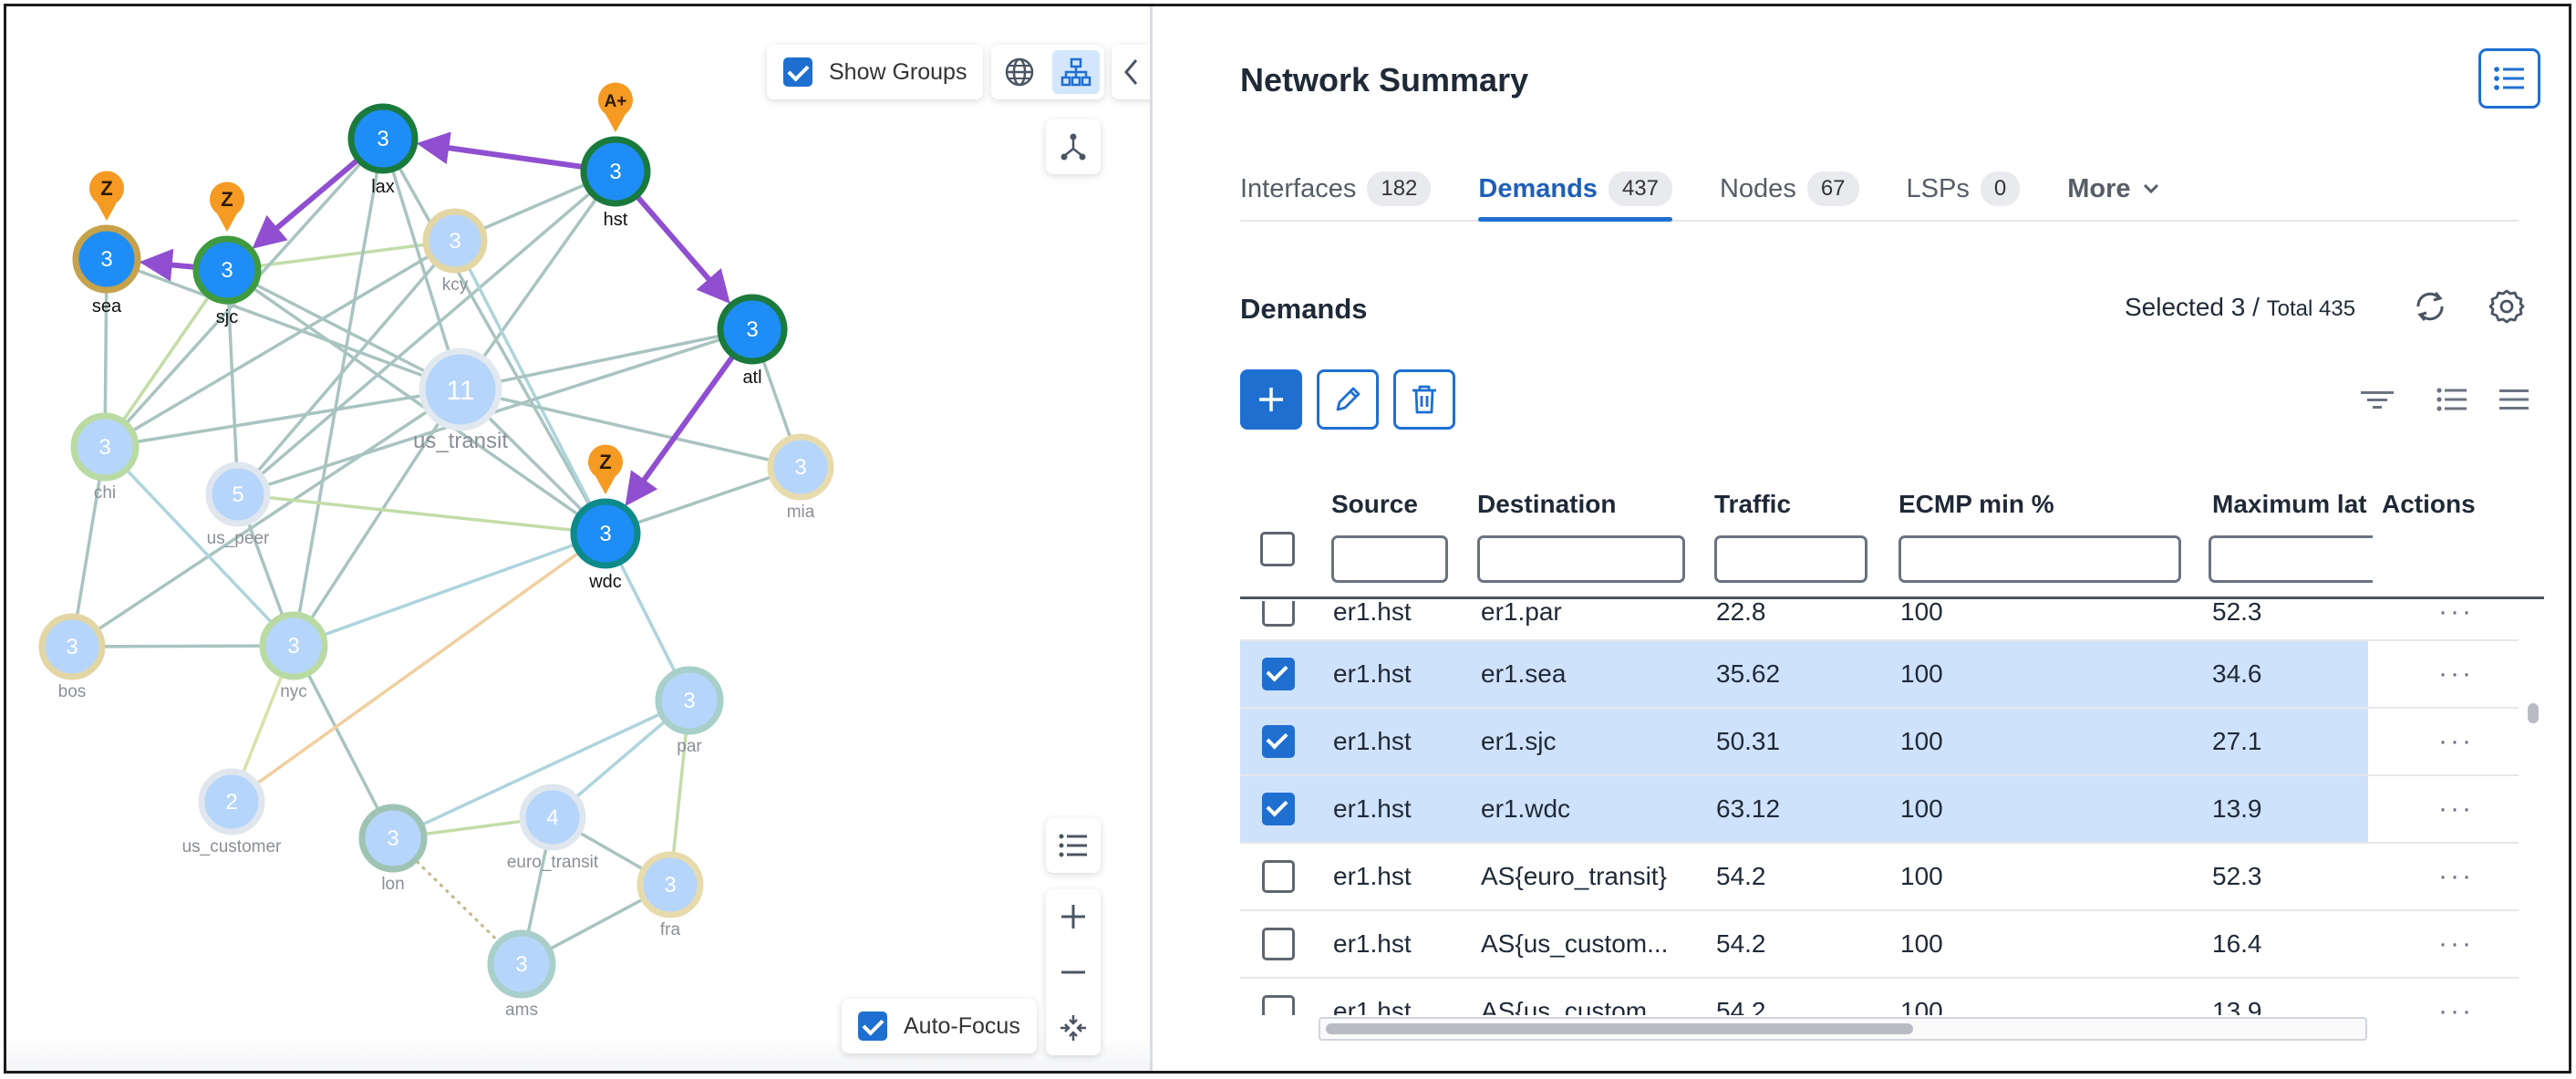 Image resolution: width=2576 pixels, height=1079 pixels. I want to click on node-sjc: 3 sjc Z, so click(227, 254).